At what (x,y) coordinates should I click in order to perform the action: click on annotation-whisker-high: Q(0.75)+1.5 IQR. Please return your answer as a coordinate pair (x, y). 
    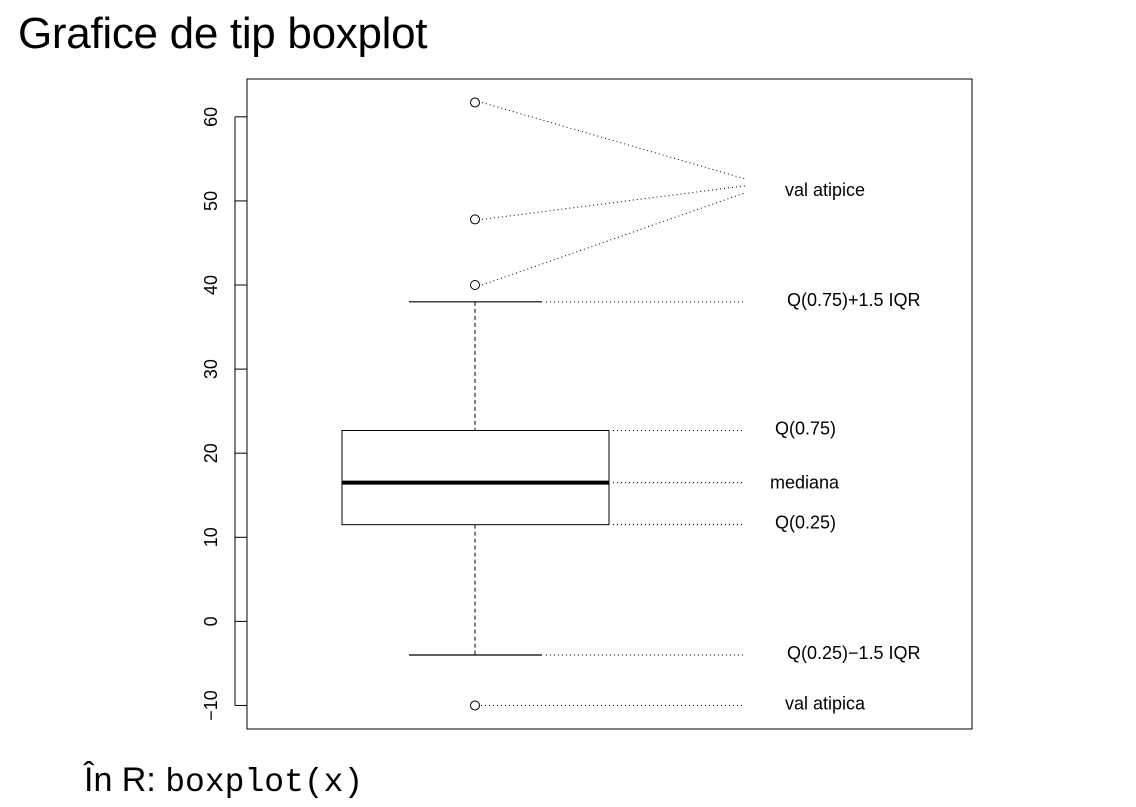
    Looking at the image, I should click on (854, 300).